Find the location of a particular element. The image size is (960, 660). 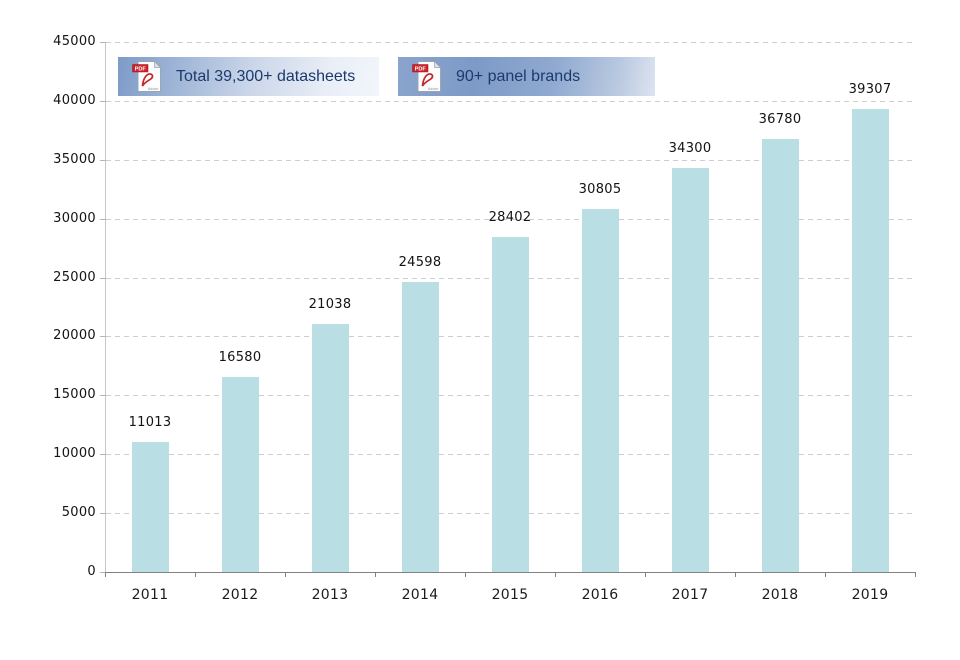

y-axis-label: 25000 is located at coordinates (74, 277).